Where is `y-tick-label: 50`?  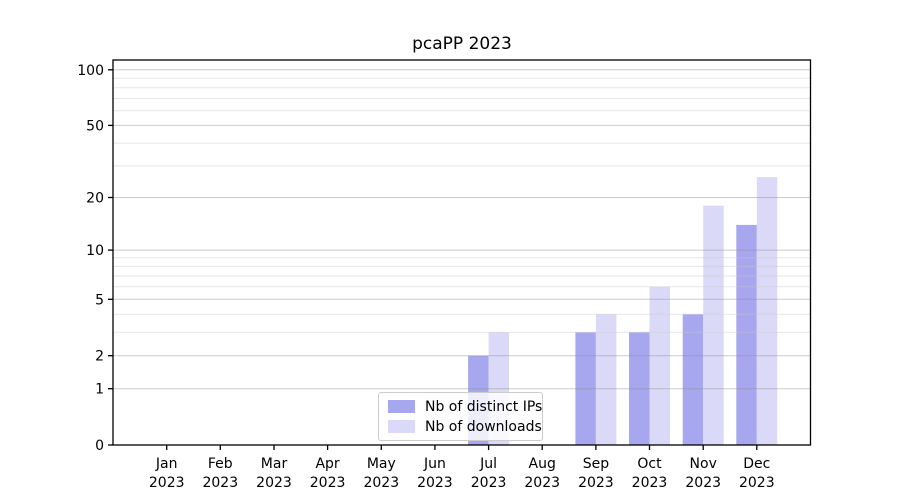
y-tick-label: 50 is located at coordinates (95, 126).